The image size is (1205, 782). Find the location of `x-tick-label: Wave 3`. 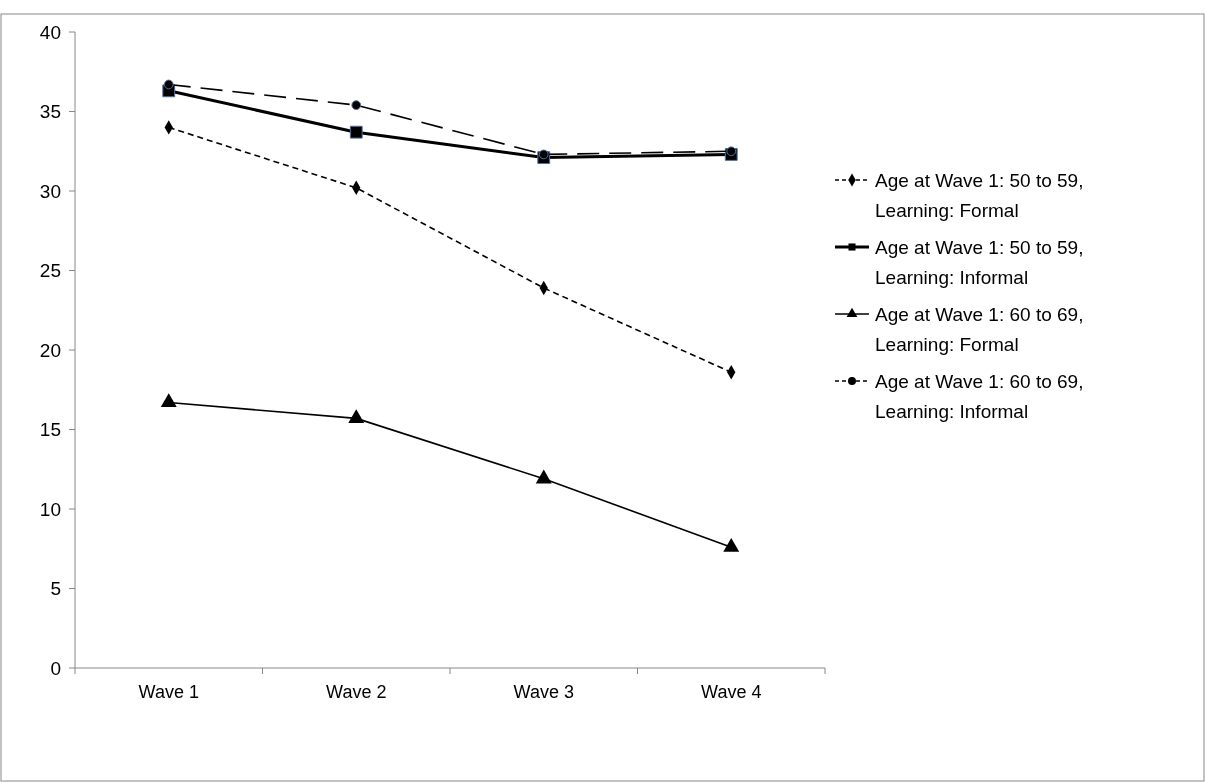

x-tick-label: Wave 3 is located at coordinates (543, 692).